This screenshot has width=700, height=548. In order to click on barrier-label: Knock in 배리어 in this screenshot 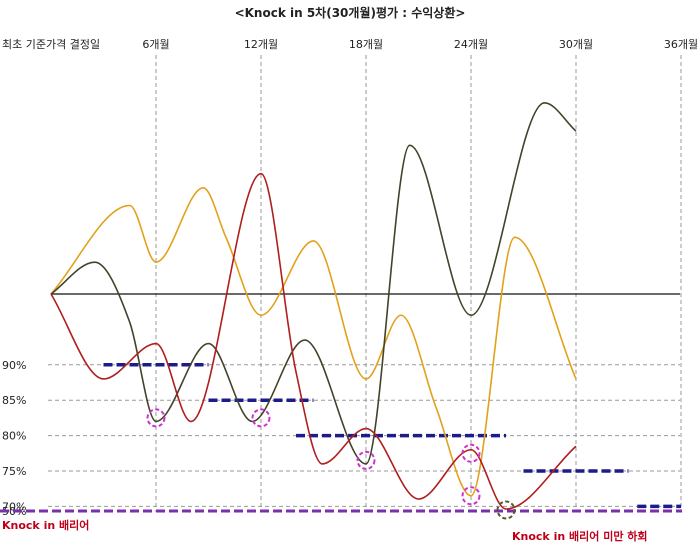, I will do `click(45, 525)`.